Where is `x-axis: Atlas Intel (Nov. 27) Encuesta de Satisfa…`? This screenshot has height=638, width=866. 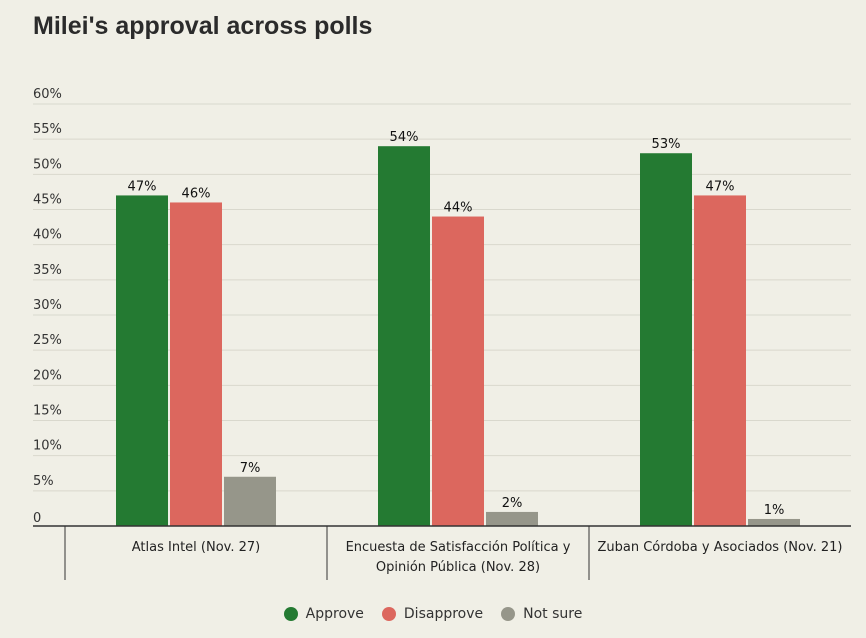
x-axis: Atlas Intel (Nov. 27) Encuesta de Satisfa… is located at coordinates (442, 552).